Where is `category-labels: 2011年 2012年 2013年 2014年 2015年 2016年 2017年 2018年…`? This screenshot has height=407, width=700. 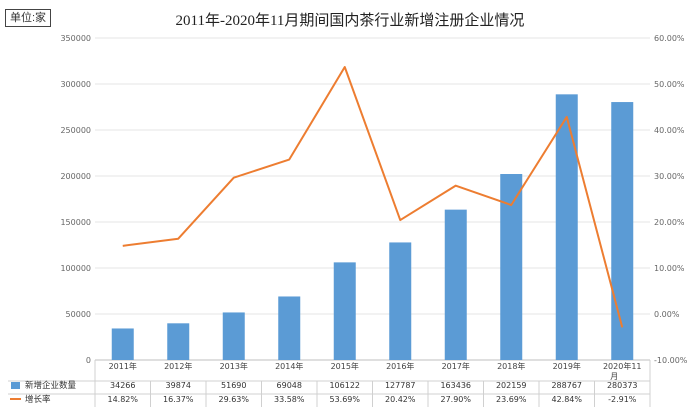 category-labels: 2011年 2012年 2013年 2014年 2015年 2016年 2017年 2018年… is located at coordinates (375, 371).